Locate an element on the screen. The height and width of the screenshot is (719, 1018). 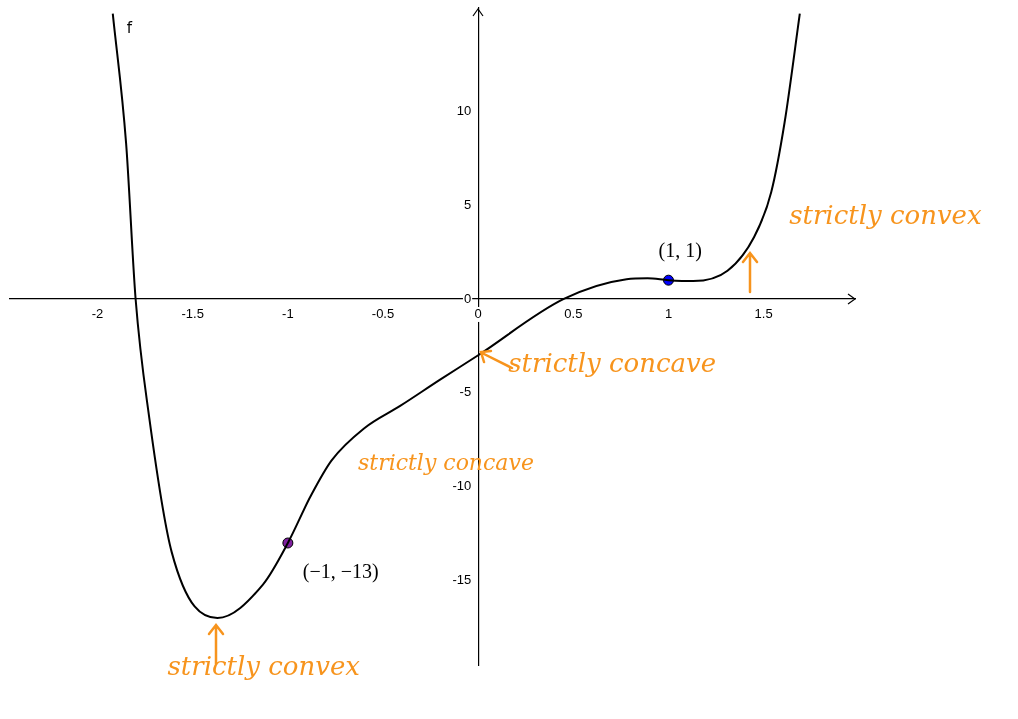
x-tick-label: 0 is located at coordinates (478, 314).